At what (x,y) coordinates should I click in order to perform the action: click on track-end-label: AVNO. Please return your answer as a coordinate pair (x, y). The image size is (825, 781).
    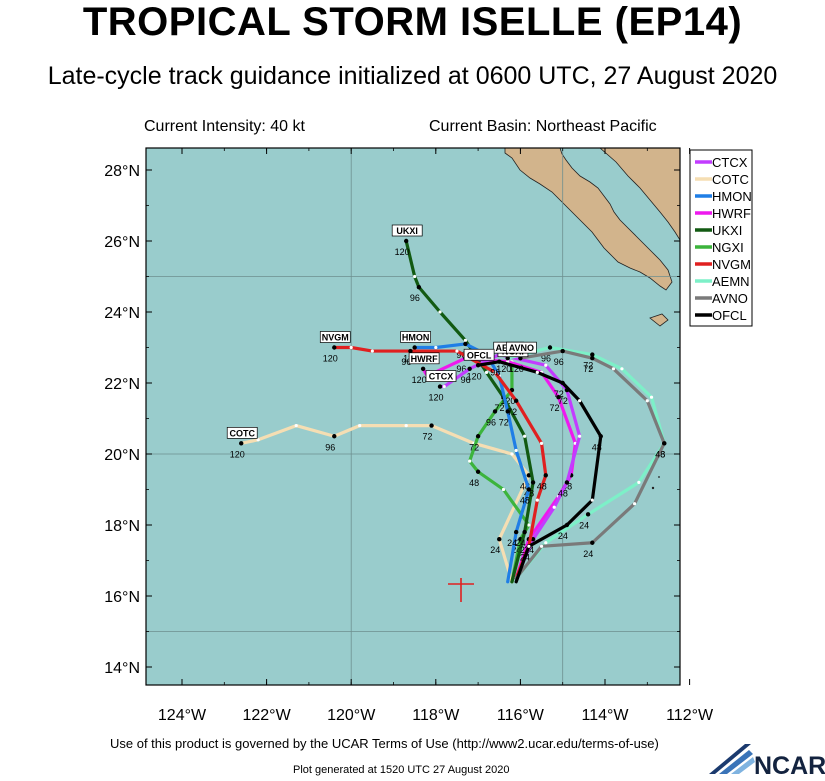
    Looking at the image, I should click on (521, 347).